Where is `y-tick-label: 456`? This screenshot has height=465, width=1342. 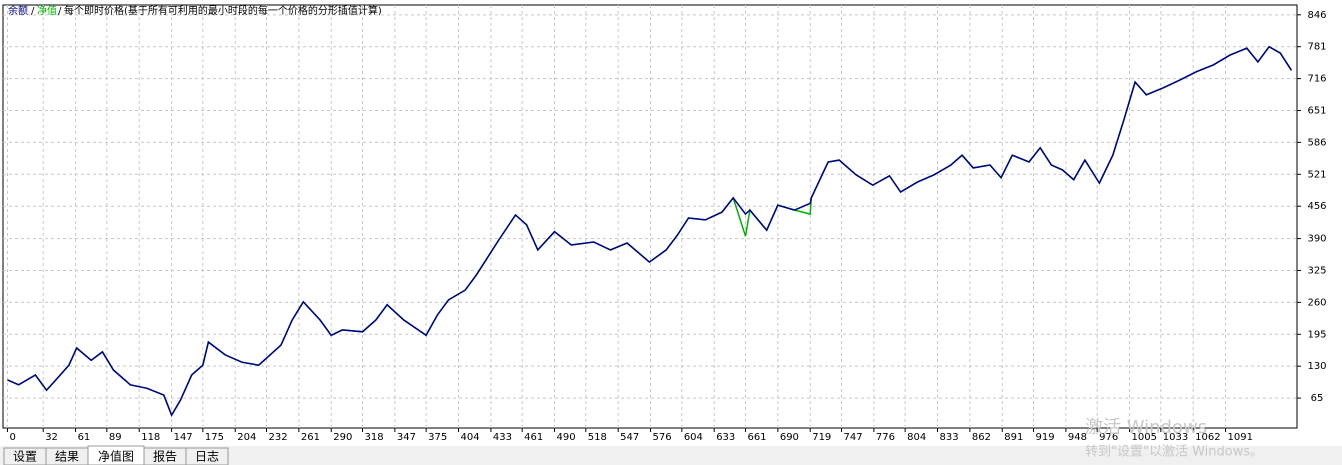
y-tick-label: 456 is located at coordinates (1316, 206).